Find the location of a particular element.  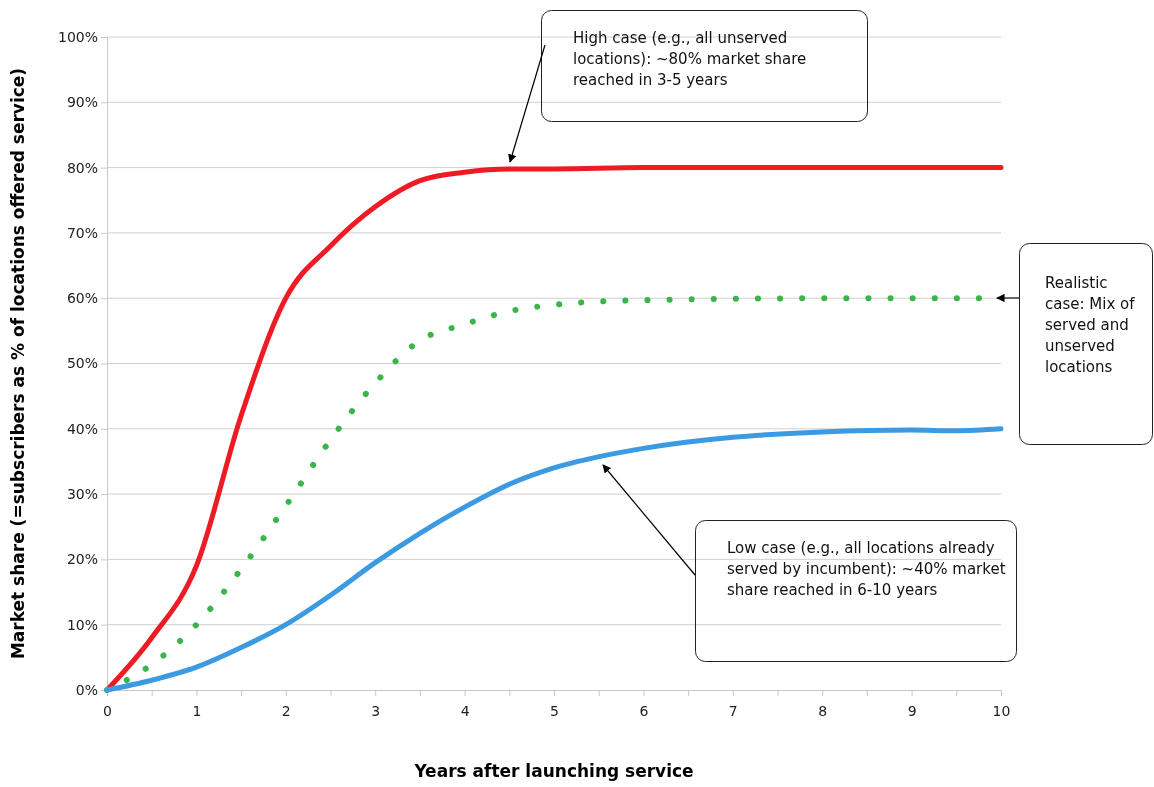

x-tick-label: 9 is located at coordinates (912, 710).